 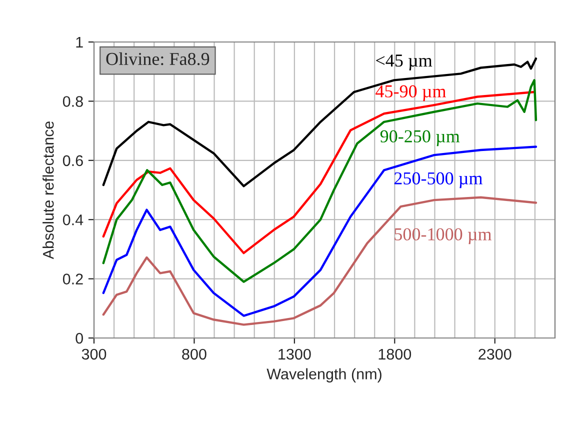 What do you see at coordinates (411, 93) in the screenshot?
I see `series-label: 45-90 µm` at bounding box center [411, 93].